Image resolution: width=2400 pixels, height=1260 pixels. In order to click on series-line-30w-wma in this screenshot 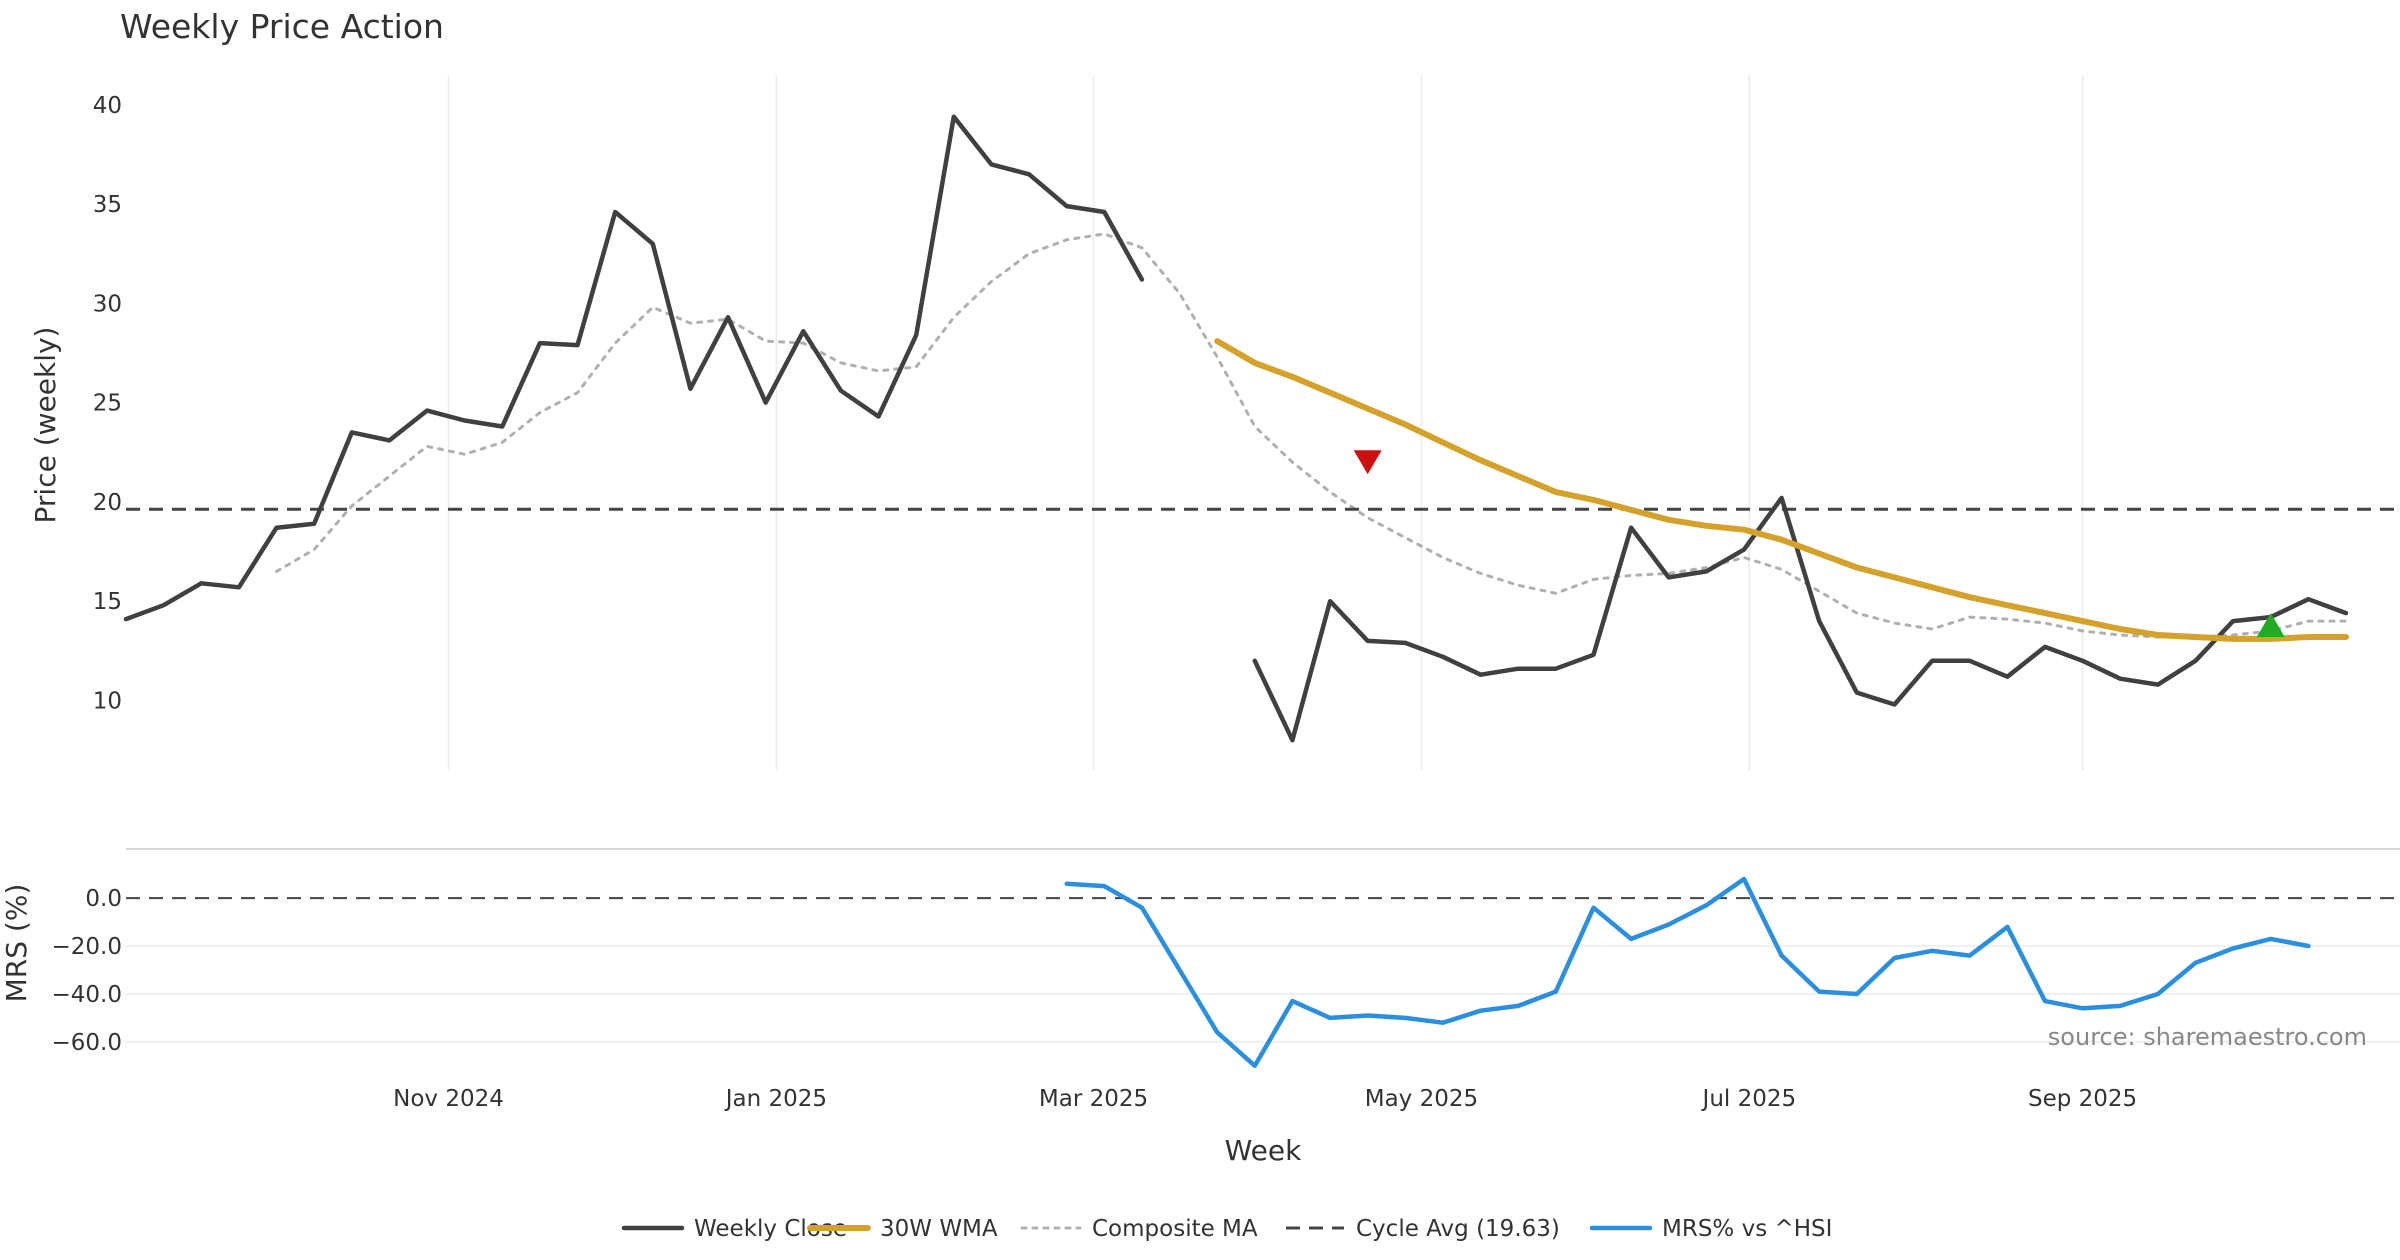, I will do `click(1781, 490)`.